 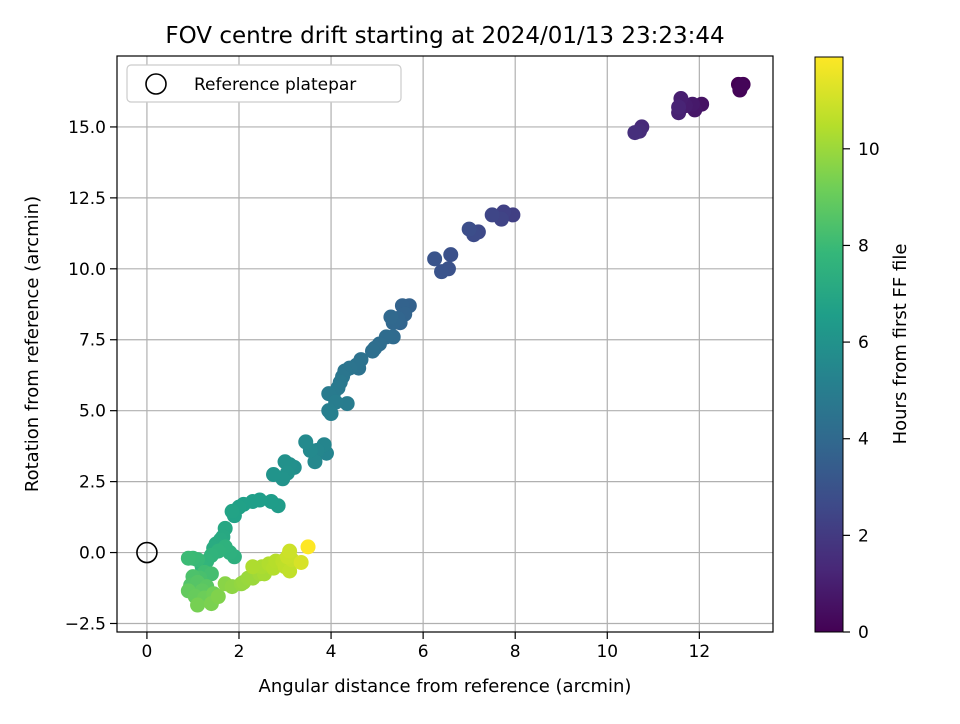 I want to click on x-axis-ticks: 0 2 4 6 8 10 12, so click(x=426, y=647).